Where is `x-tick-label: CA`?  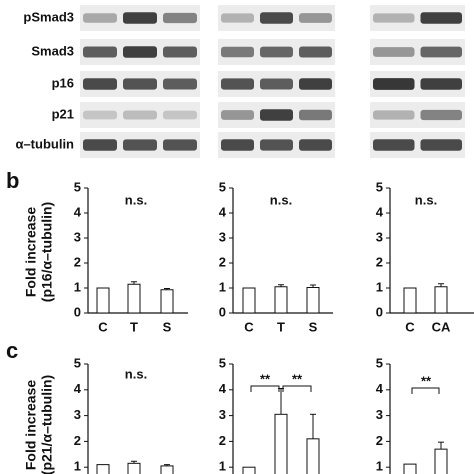
x-tick-label: CA is located at coordinates (441, 326).